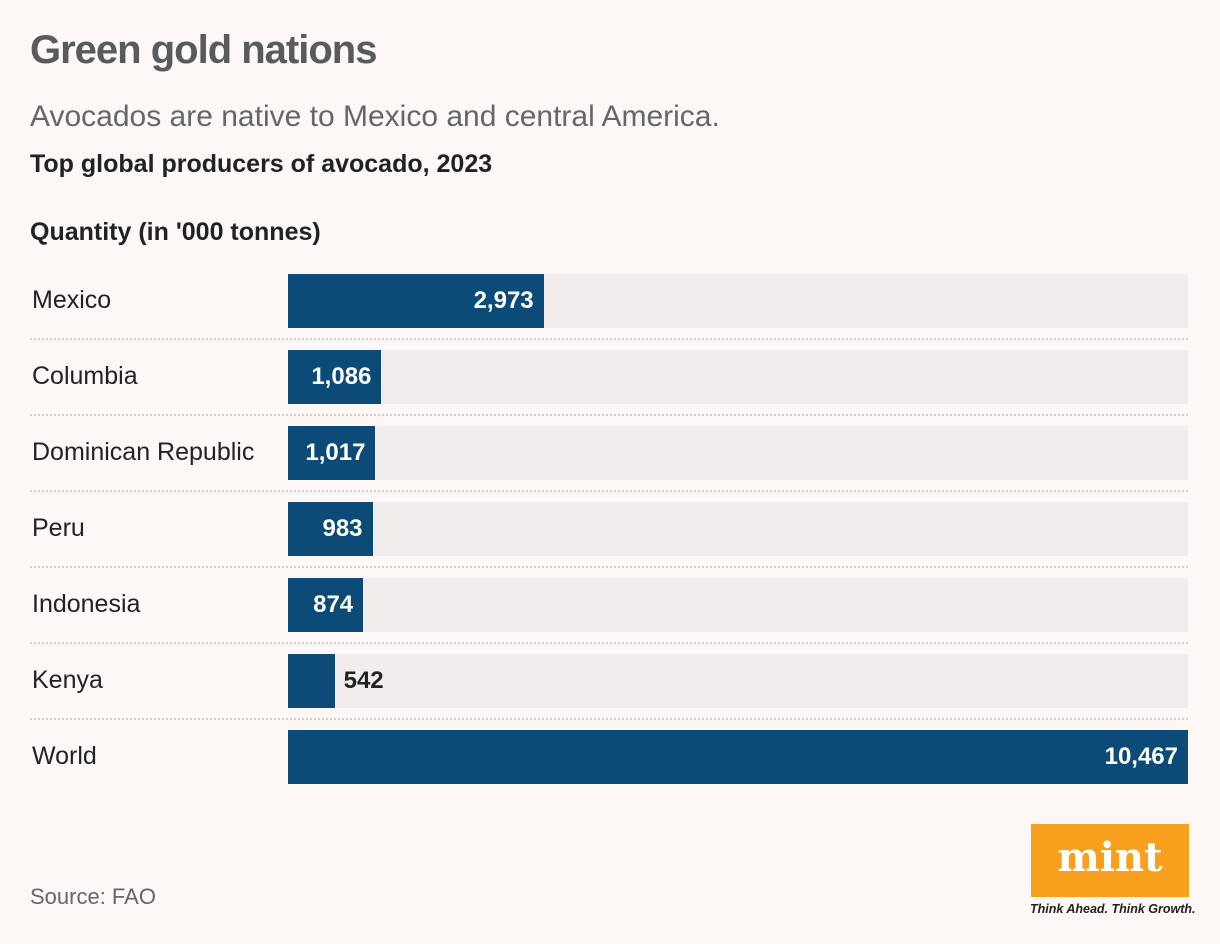 The height and width of the screenshot is (944, 1220). Describe the element at coordinates (86, 604) in the screenshot. I see `category-label: Indonesia` at that location.